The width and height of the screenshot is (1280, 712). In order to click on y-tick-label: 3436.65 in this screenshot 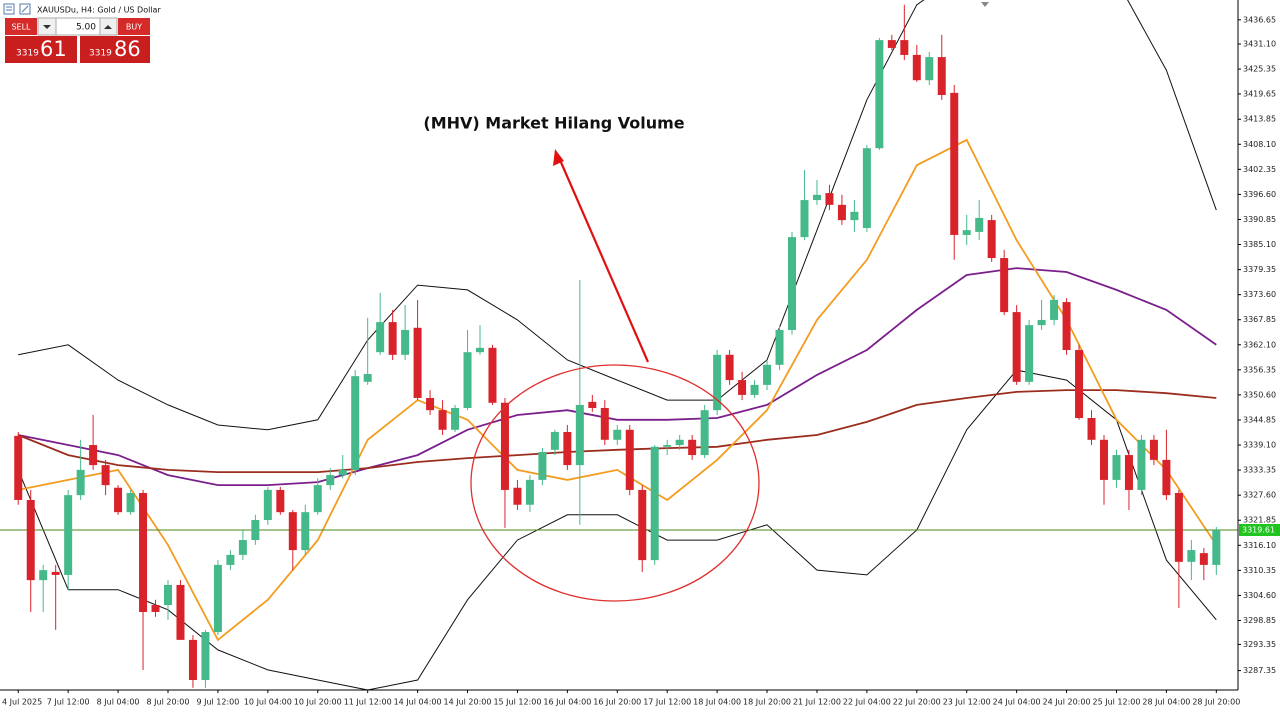, I will do `click(1259, 19)`.